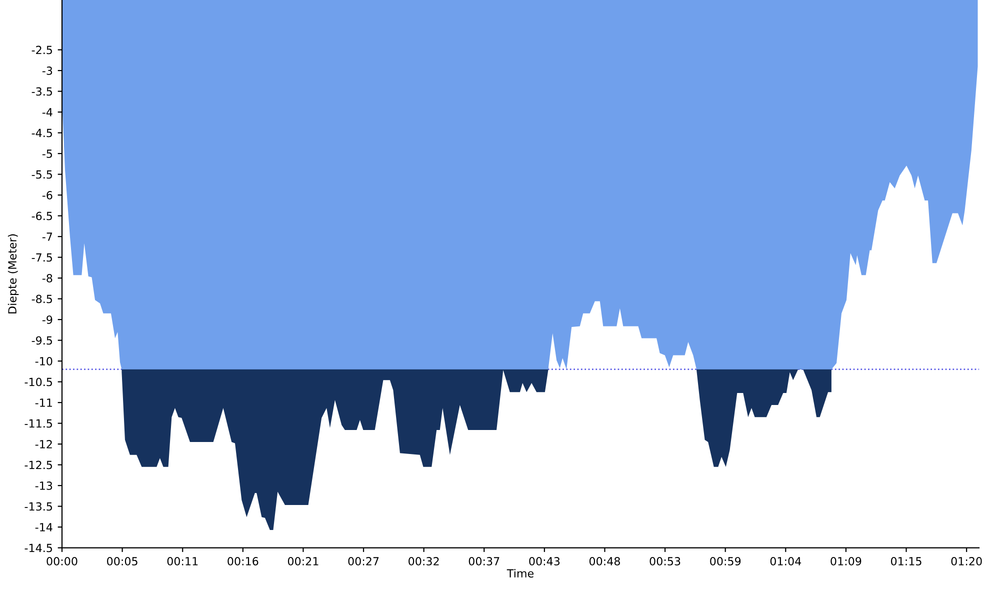  Describe the element at coordinates (303, 561) in the screenshot. I see `x-tick-label: 00:21` at that location.